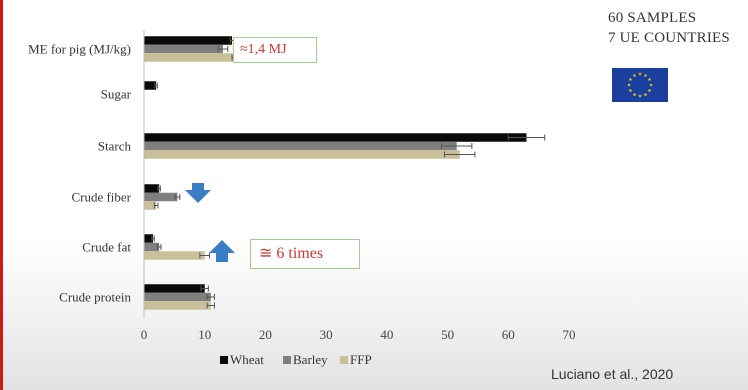  What do you see at coordinates (223, 49) in the screenshot?
I see `error-bar-barley-me-for-pig-mj-kg` at bounding box center [223, 49].